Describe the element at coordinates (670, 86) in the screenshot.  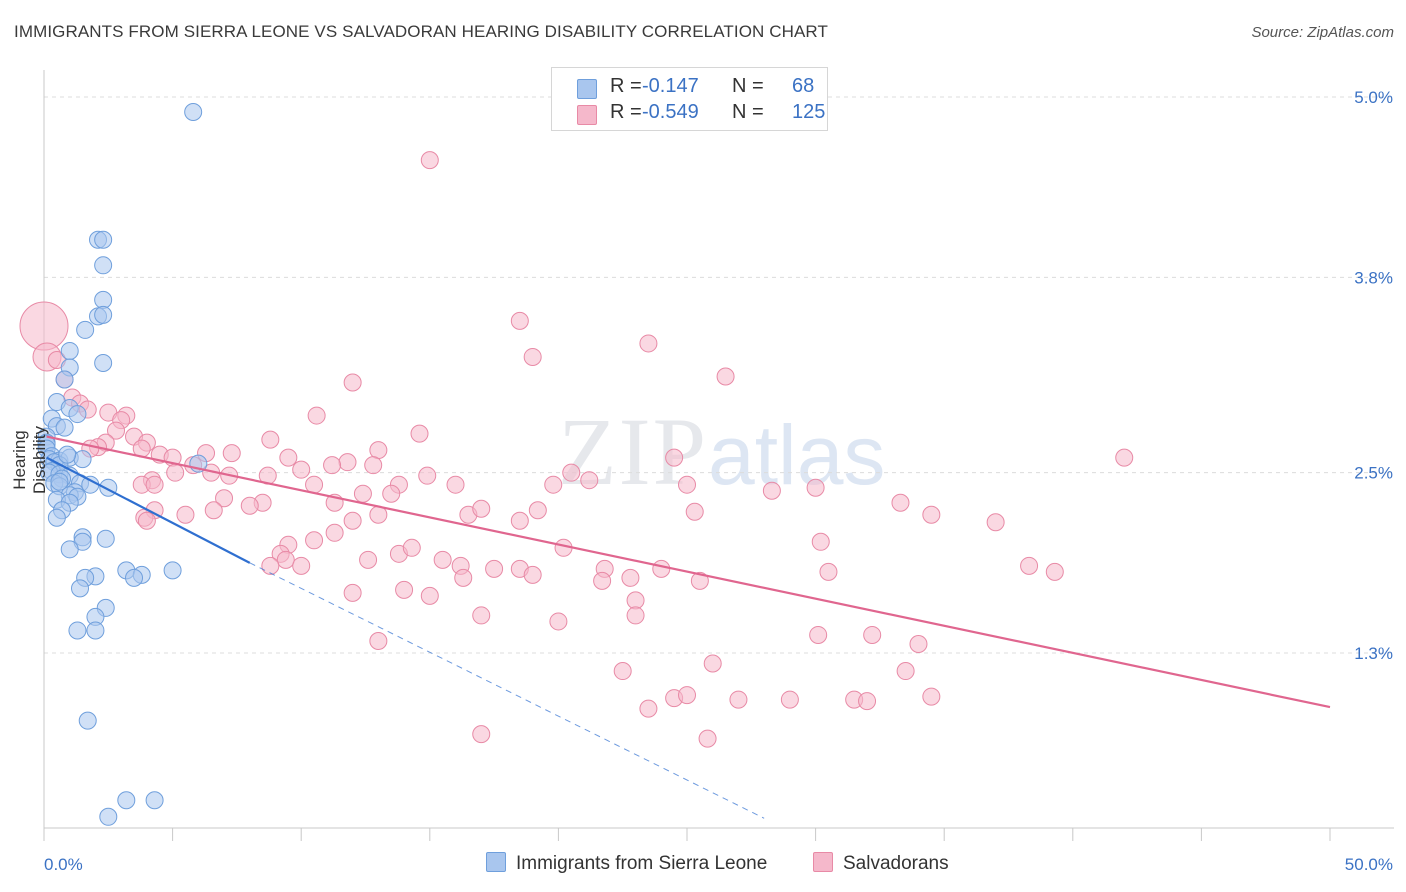
I see `legend-r-value: -0.147` at that location.